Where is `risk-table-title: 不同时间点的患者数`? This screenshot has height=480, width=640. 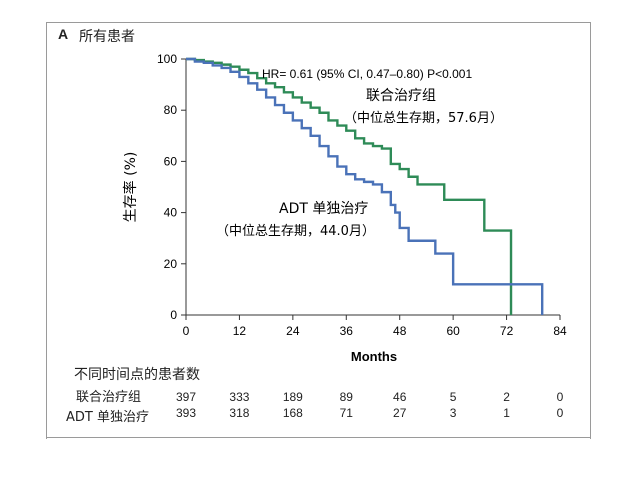
risk-table-title: 不同时间点的患者数 is located at coordinates (137, 375).